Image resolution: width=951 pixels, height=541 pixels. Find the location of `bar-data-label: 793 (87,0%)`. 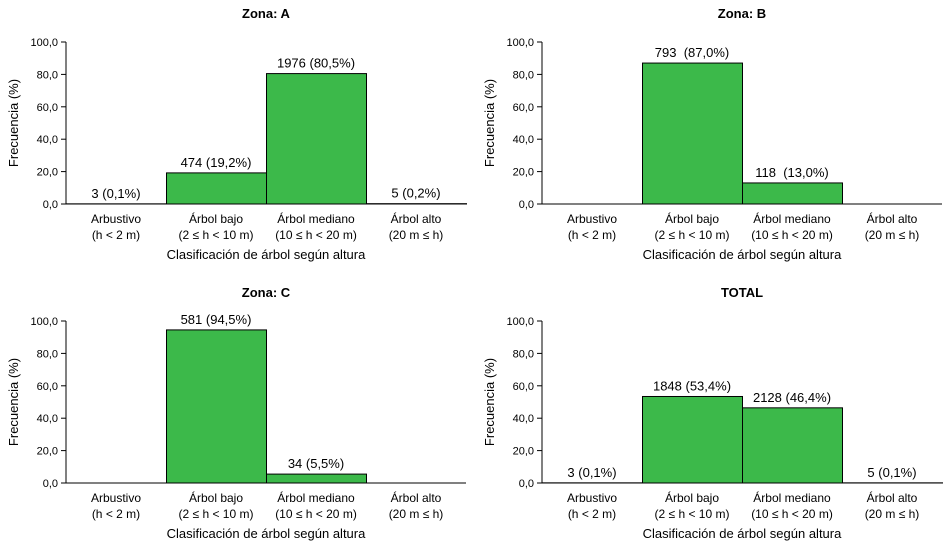

bar-data-label: 793 (87,0%) is located at coordinates (692, 52).